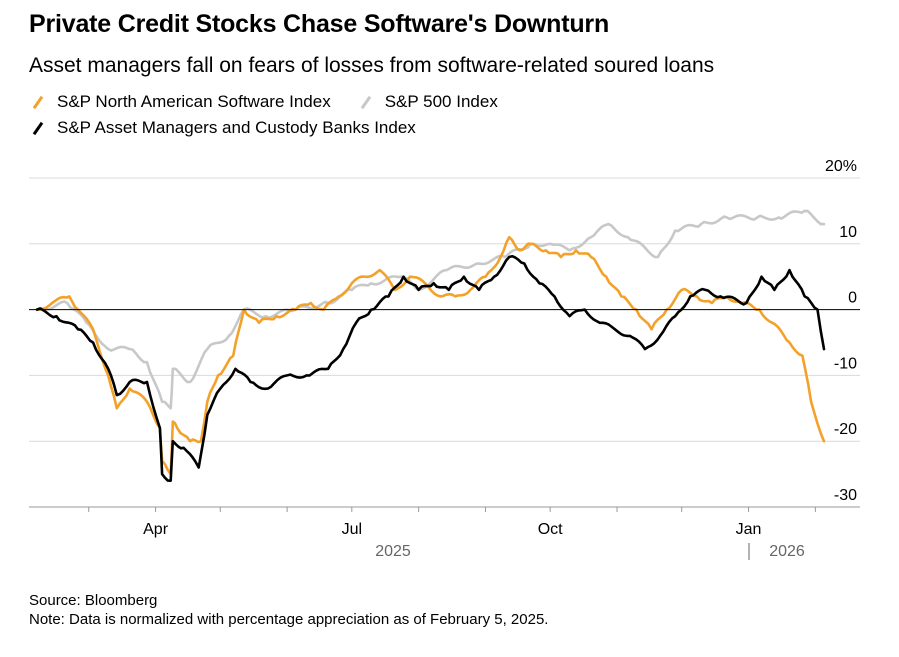  I want to click on legend-item-software: S&P North American Software Index, so click(180, 102).